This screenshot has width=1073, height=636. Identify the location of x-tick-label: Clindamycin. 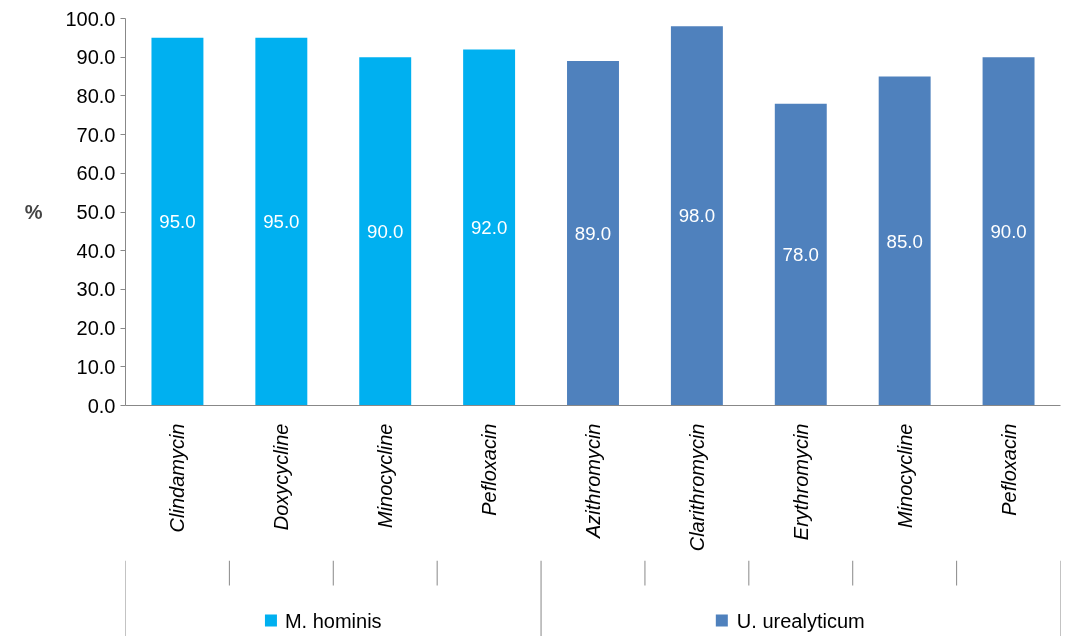
(177, 478).